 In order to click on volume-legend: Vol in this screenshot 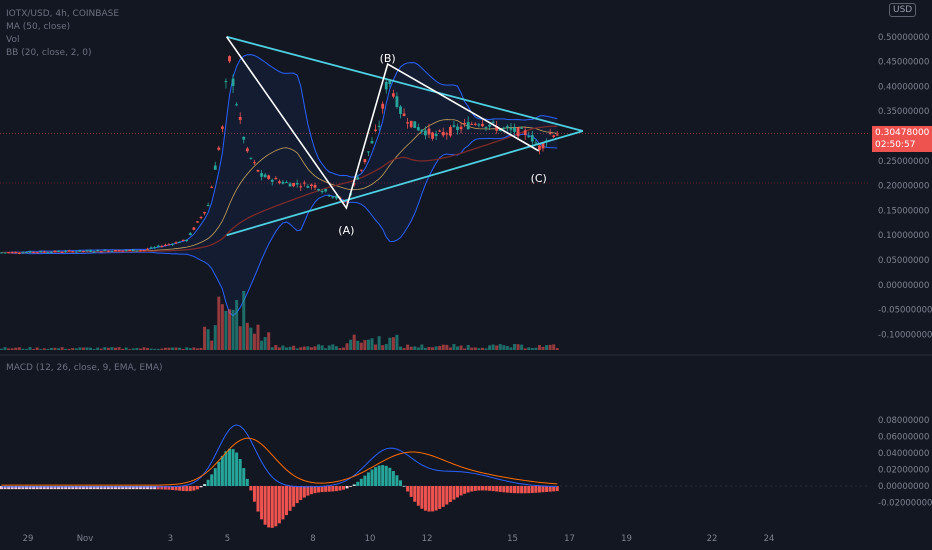, I will do `click(13, 40)`.